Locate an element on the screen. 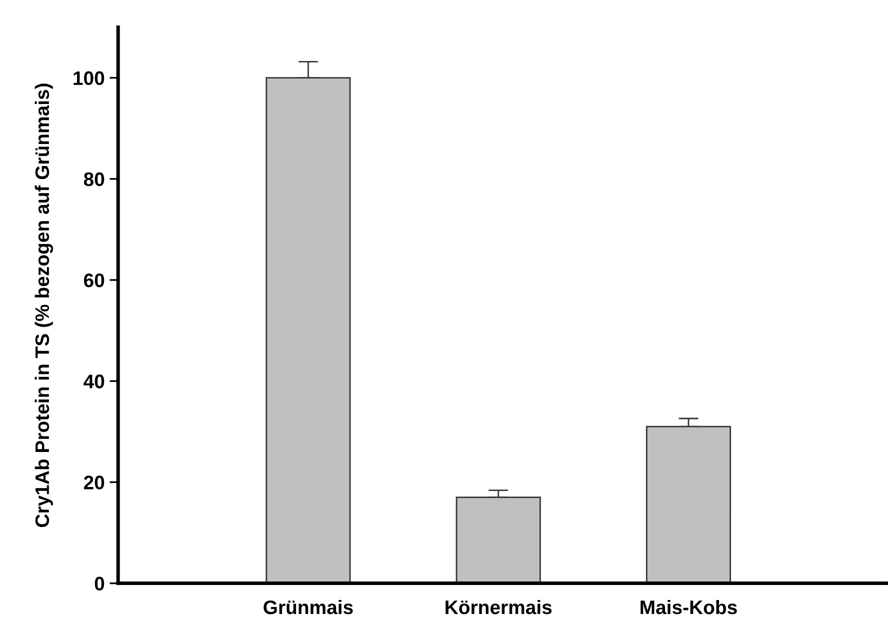  y-tick-label: 40 is located at coordinates (94, 381).